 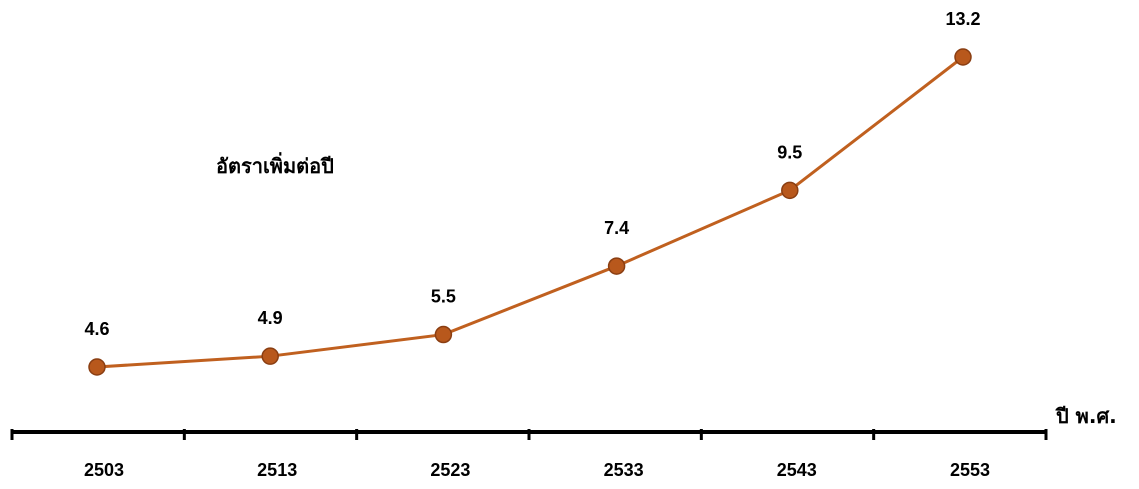 I want to click on series-label: อัตราเพิ่มต่อปี, so click(x=275, y=166).